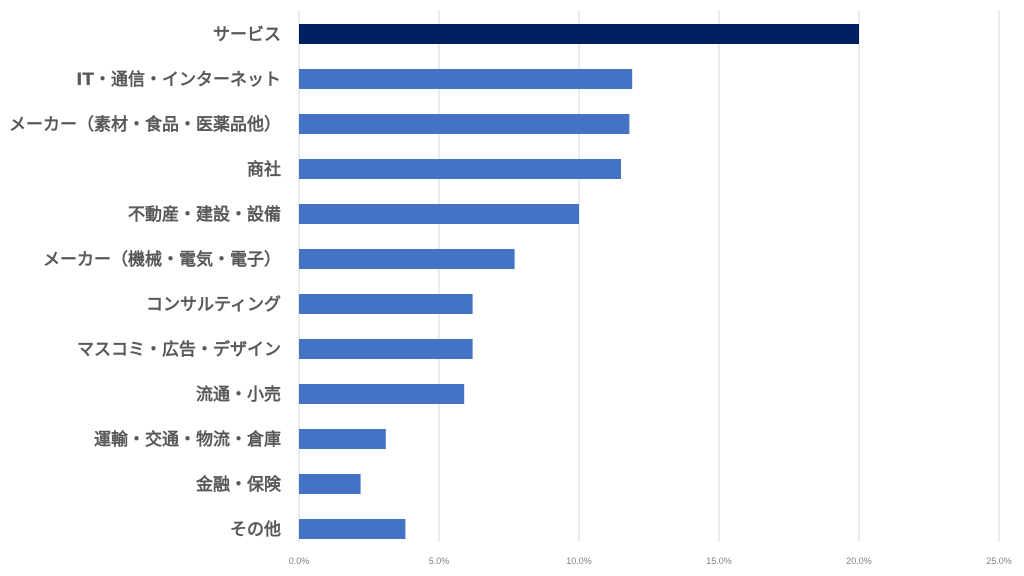  I want to click on category-label: サービス, so click(247, 35).